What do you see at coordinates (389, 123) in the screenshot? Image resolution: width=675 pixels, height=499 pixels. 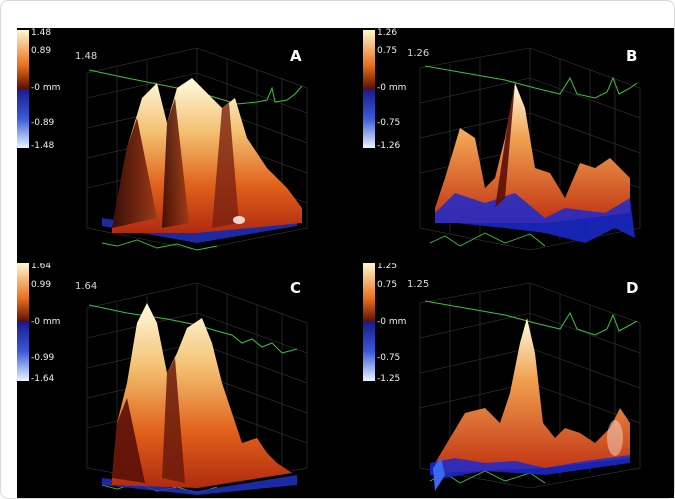 I see `panel-b-scale-lower: -0.75` at bounding box center [389, 123].